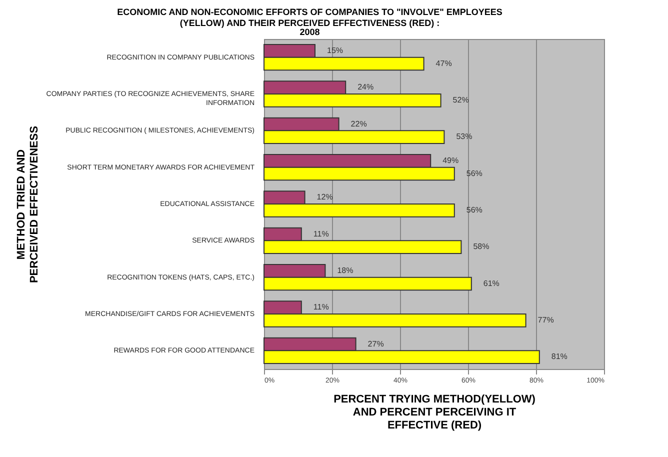 The image size is (668, 457). I want to click on data-label: 47%, so click(444, 63).